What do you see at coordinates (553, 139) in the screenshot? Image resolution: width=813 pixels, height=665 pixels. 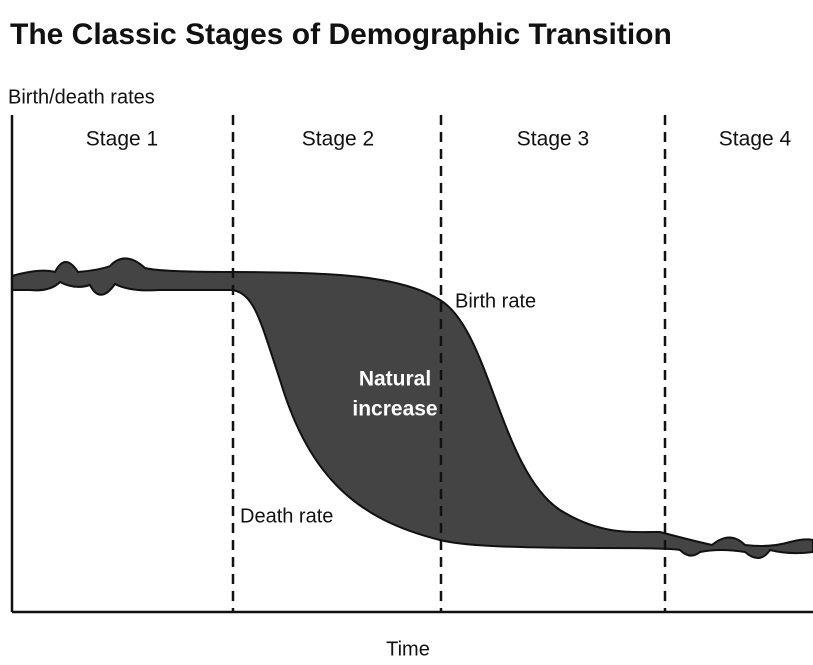 I see `stage-label: Stage 3` at bounding box center [553, 139].